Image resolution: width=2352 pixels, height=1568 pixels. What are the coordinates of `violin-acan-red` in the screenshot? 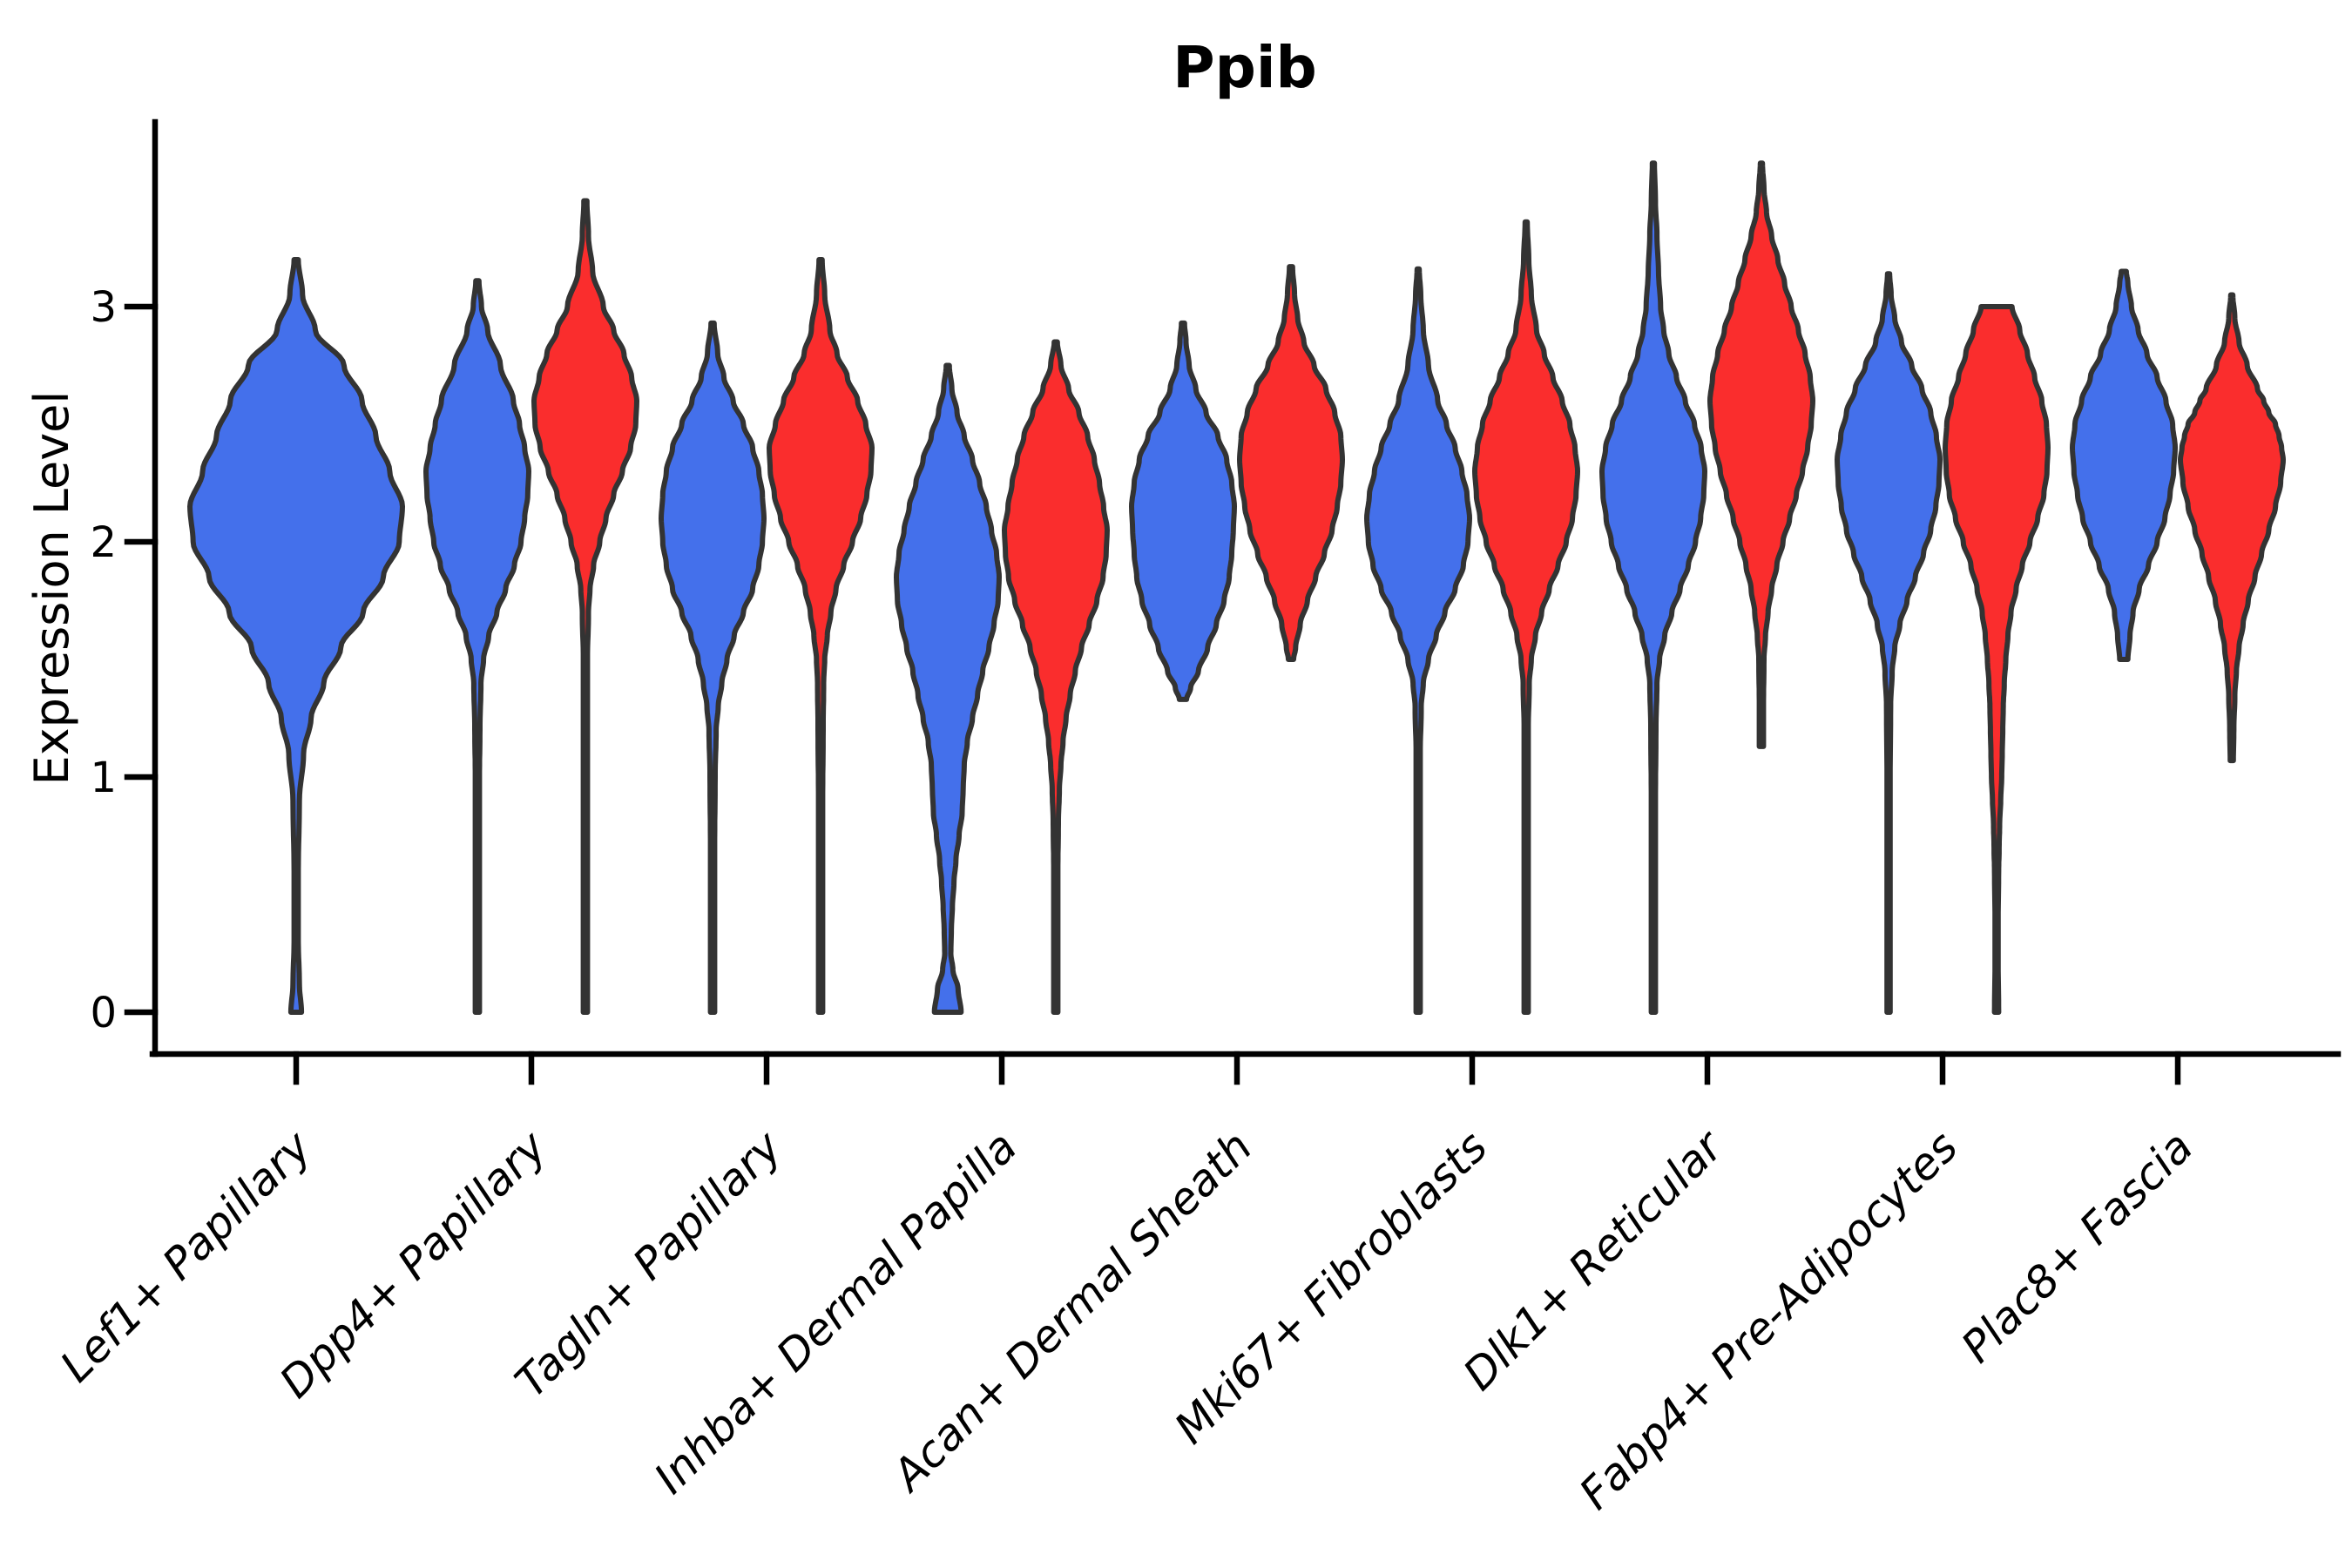 It's located at (1291, 463).